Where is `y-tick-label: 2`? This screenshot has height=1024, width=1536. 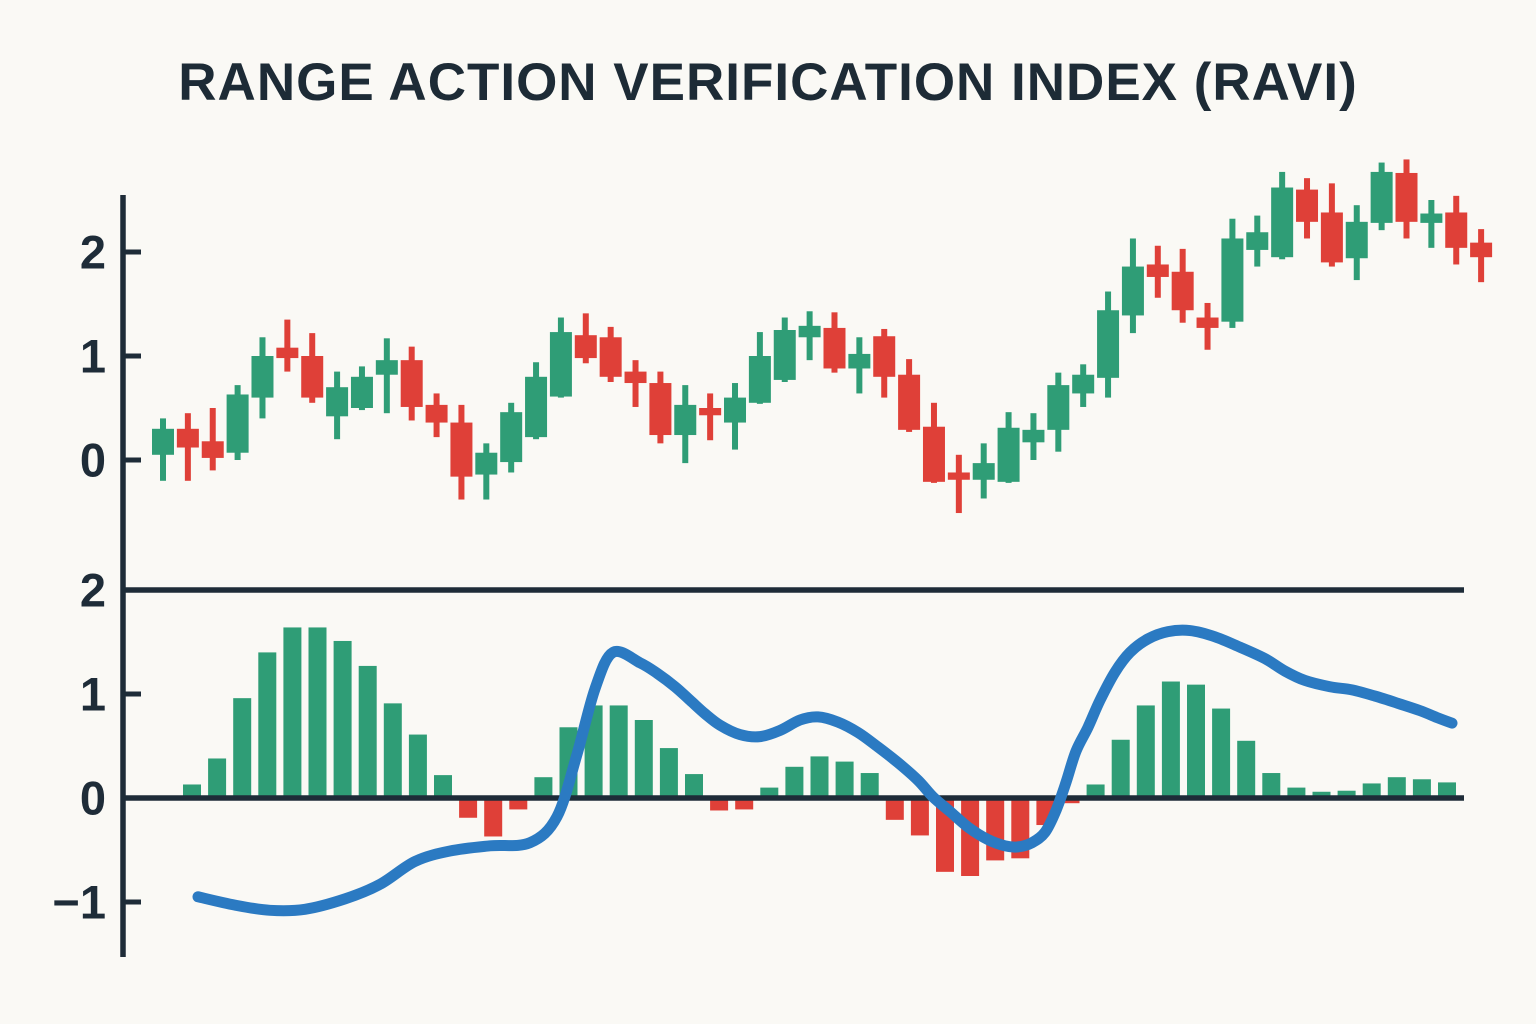 y-tick-label: 2 is located at coordinates (93, 590).